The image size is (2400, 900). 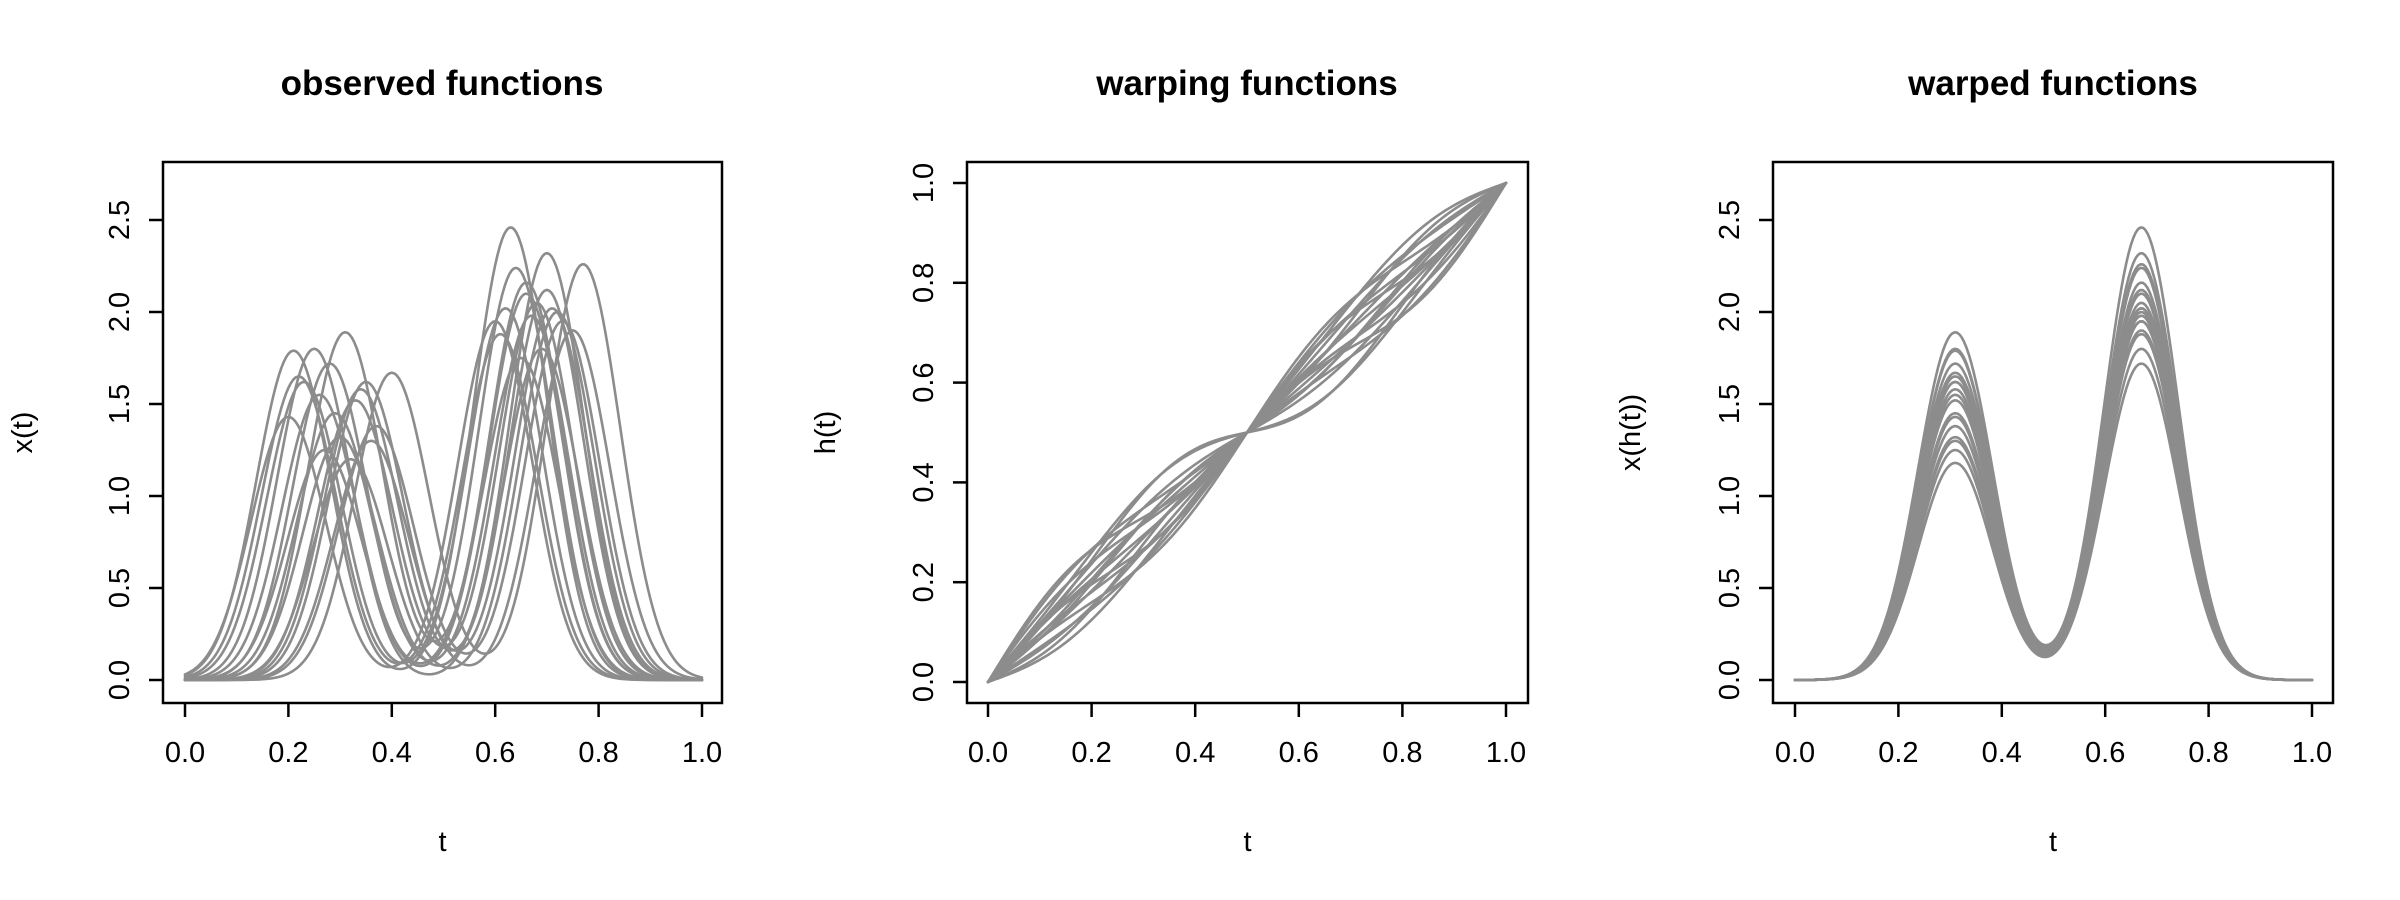 What do you see at coordinates (924, 482) in the screenshot?
I see `y-tick-label: 0.4` at bounding box center [924, 482].